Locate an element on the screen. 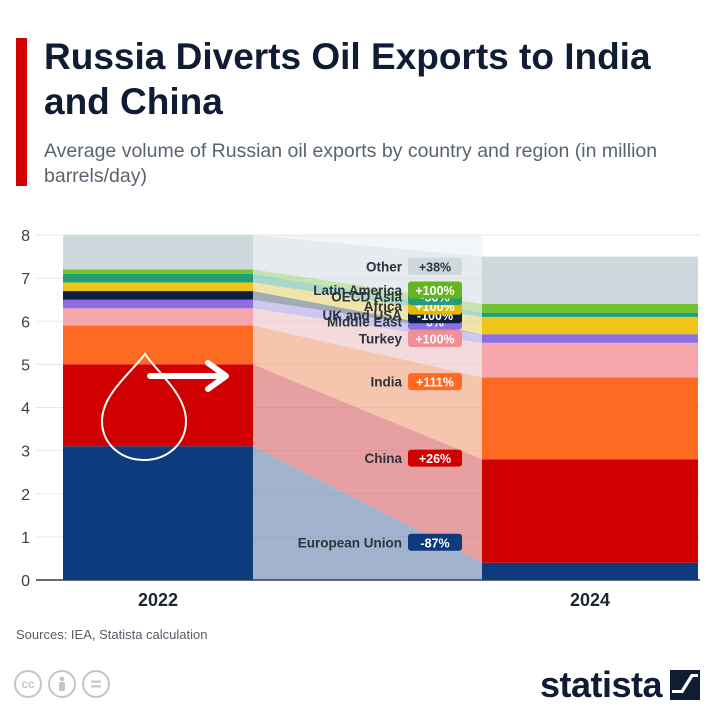  statista-brand: statista is located at coordinates (620, 685).